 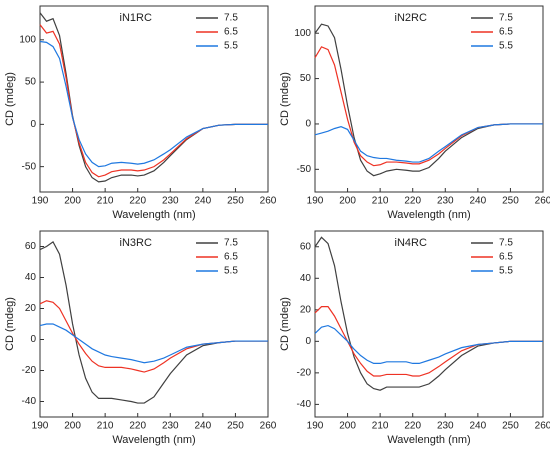 What do you see at coordinates (411, 243) in the screenshot?
I see `panel-title: iN4RC` at bounding box center [411, 243].